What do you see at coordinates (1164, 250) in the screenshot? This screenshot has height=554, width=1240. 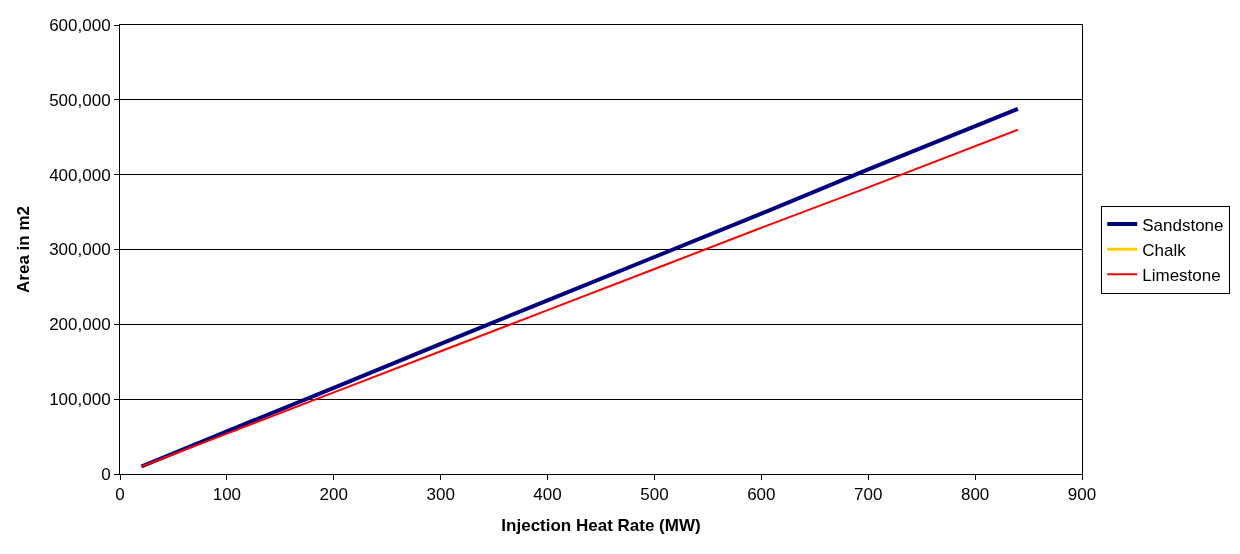 I see `legend-label: Chalk` at bounding box center [1164, 250].